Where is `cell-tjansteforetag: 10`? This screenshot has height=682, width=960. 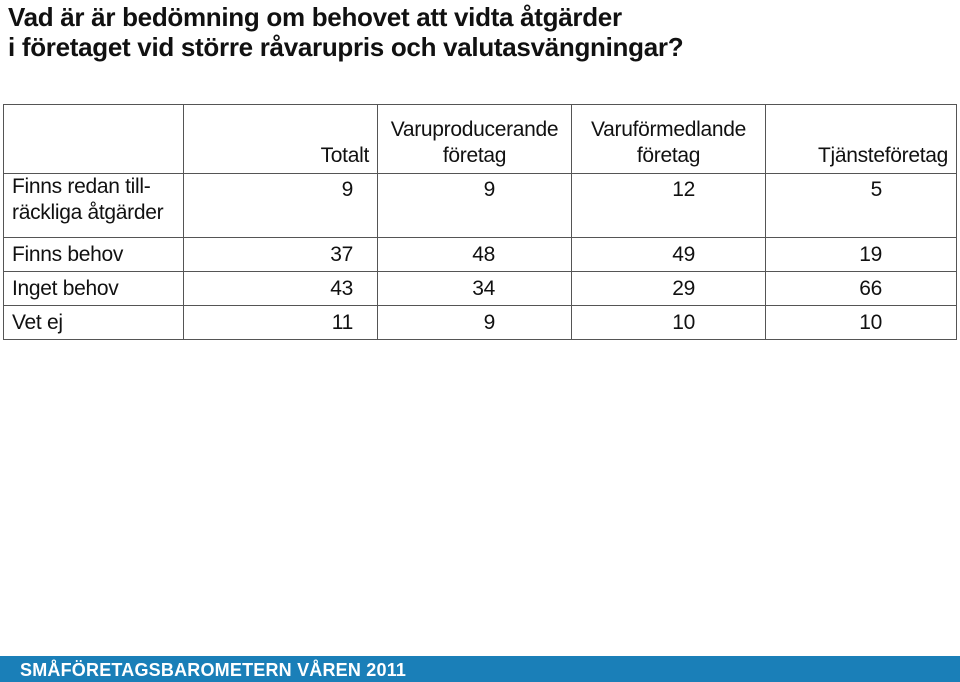 cell-tjansteforetag: 10 is located at coordinates (861, 322).